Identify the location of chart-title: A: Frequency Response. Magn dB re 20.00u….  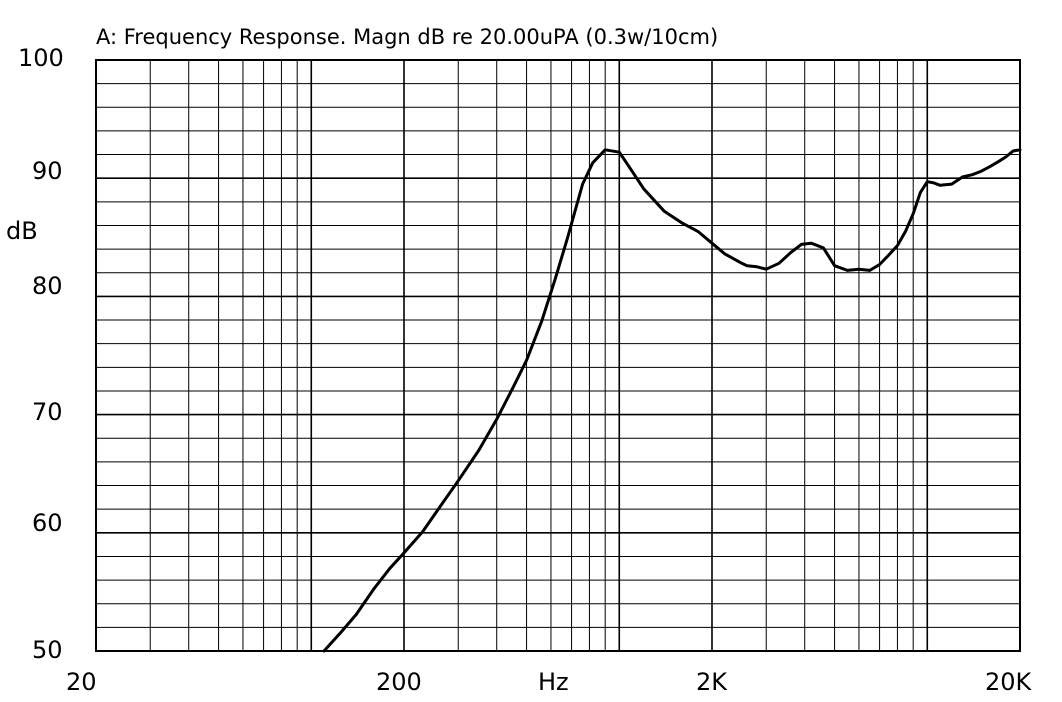
(407, 37).